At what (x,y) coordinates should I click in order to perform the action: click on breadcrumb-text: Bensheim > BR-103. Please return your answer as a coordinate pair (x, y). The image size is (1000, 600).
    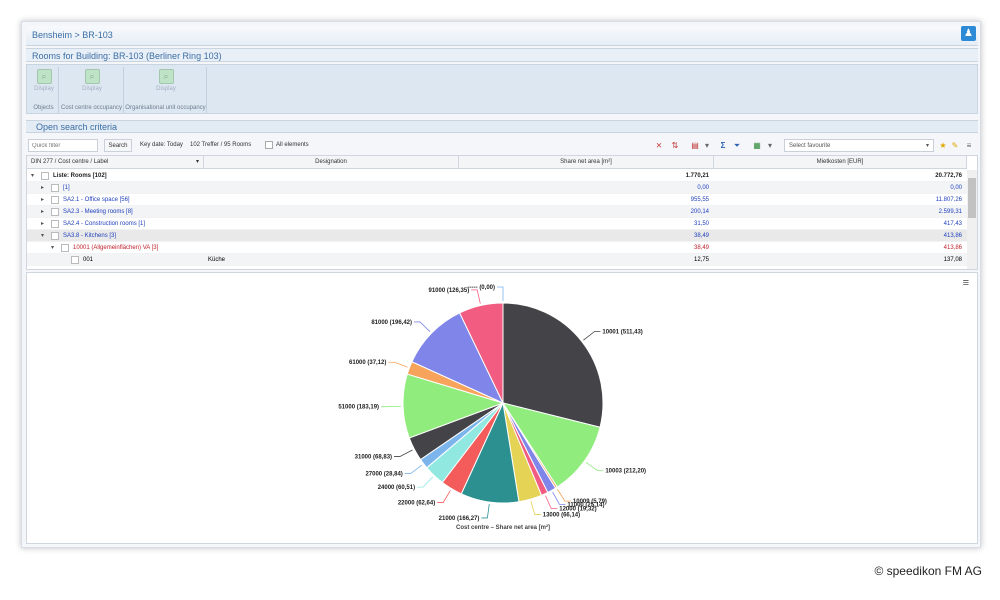
    Looking at the image, I should click on (72, 35).